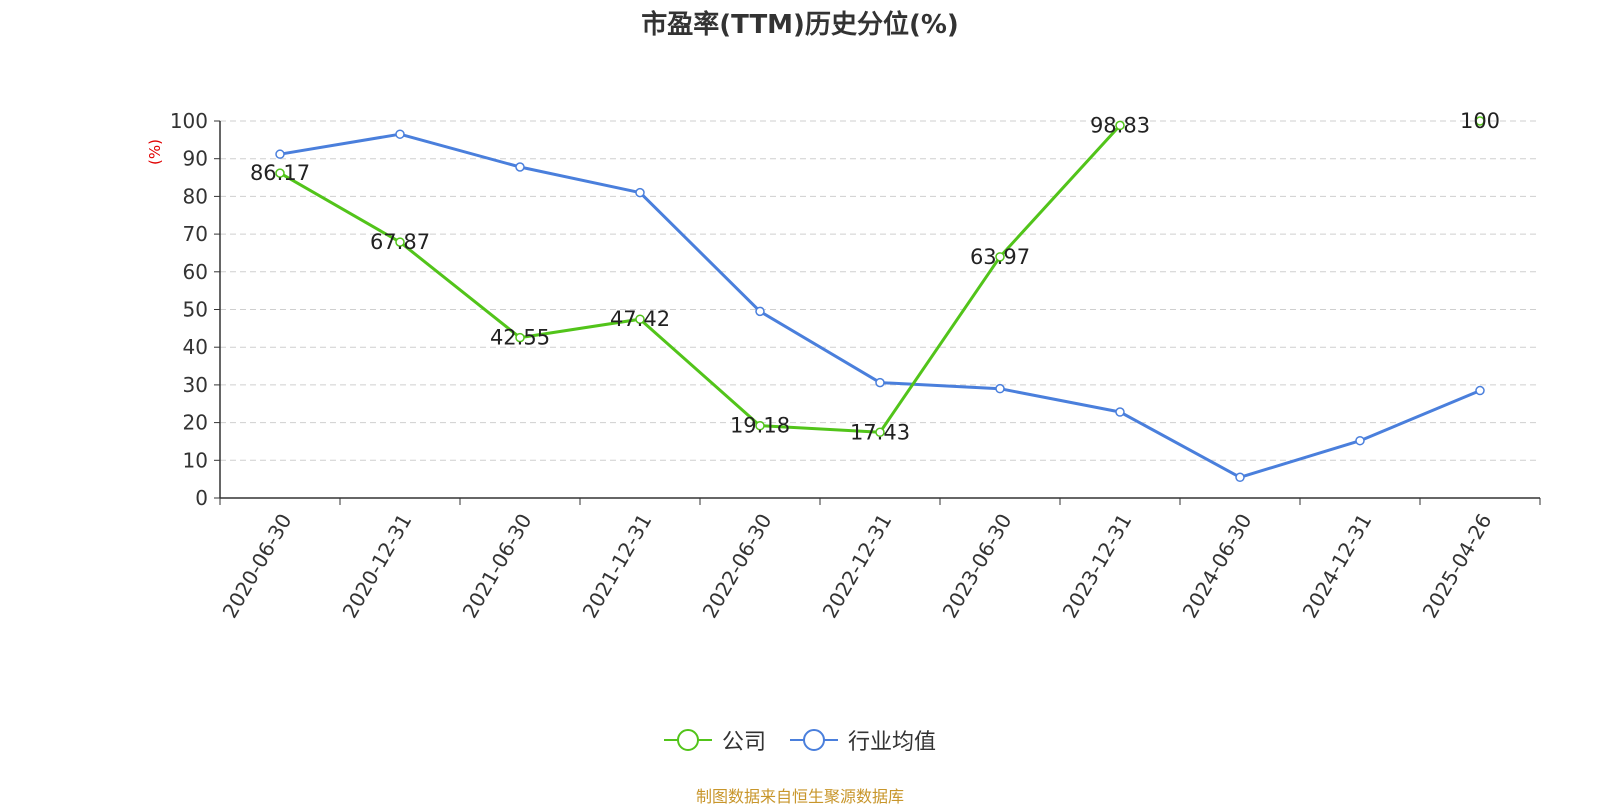 The width and height of the screenshot is (1600, 807). I want to click on x-tick-label: 2021-06-30, so click(497, 566).